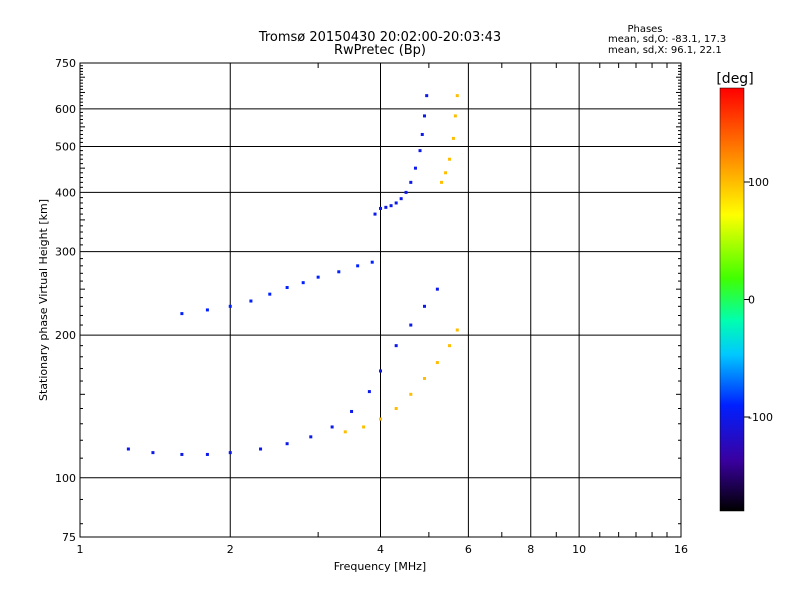 This screenshot has width=800, height=600. I want to click on y-tick-label: 300, so click(65, 252).